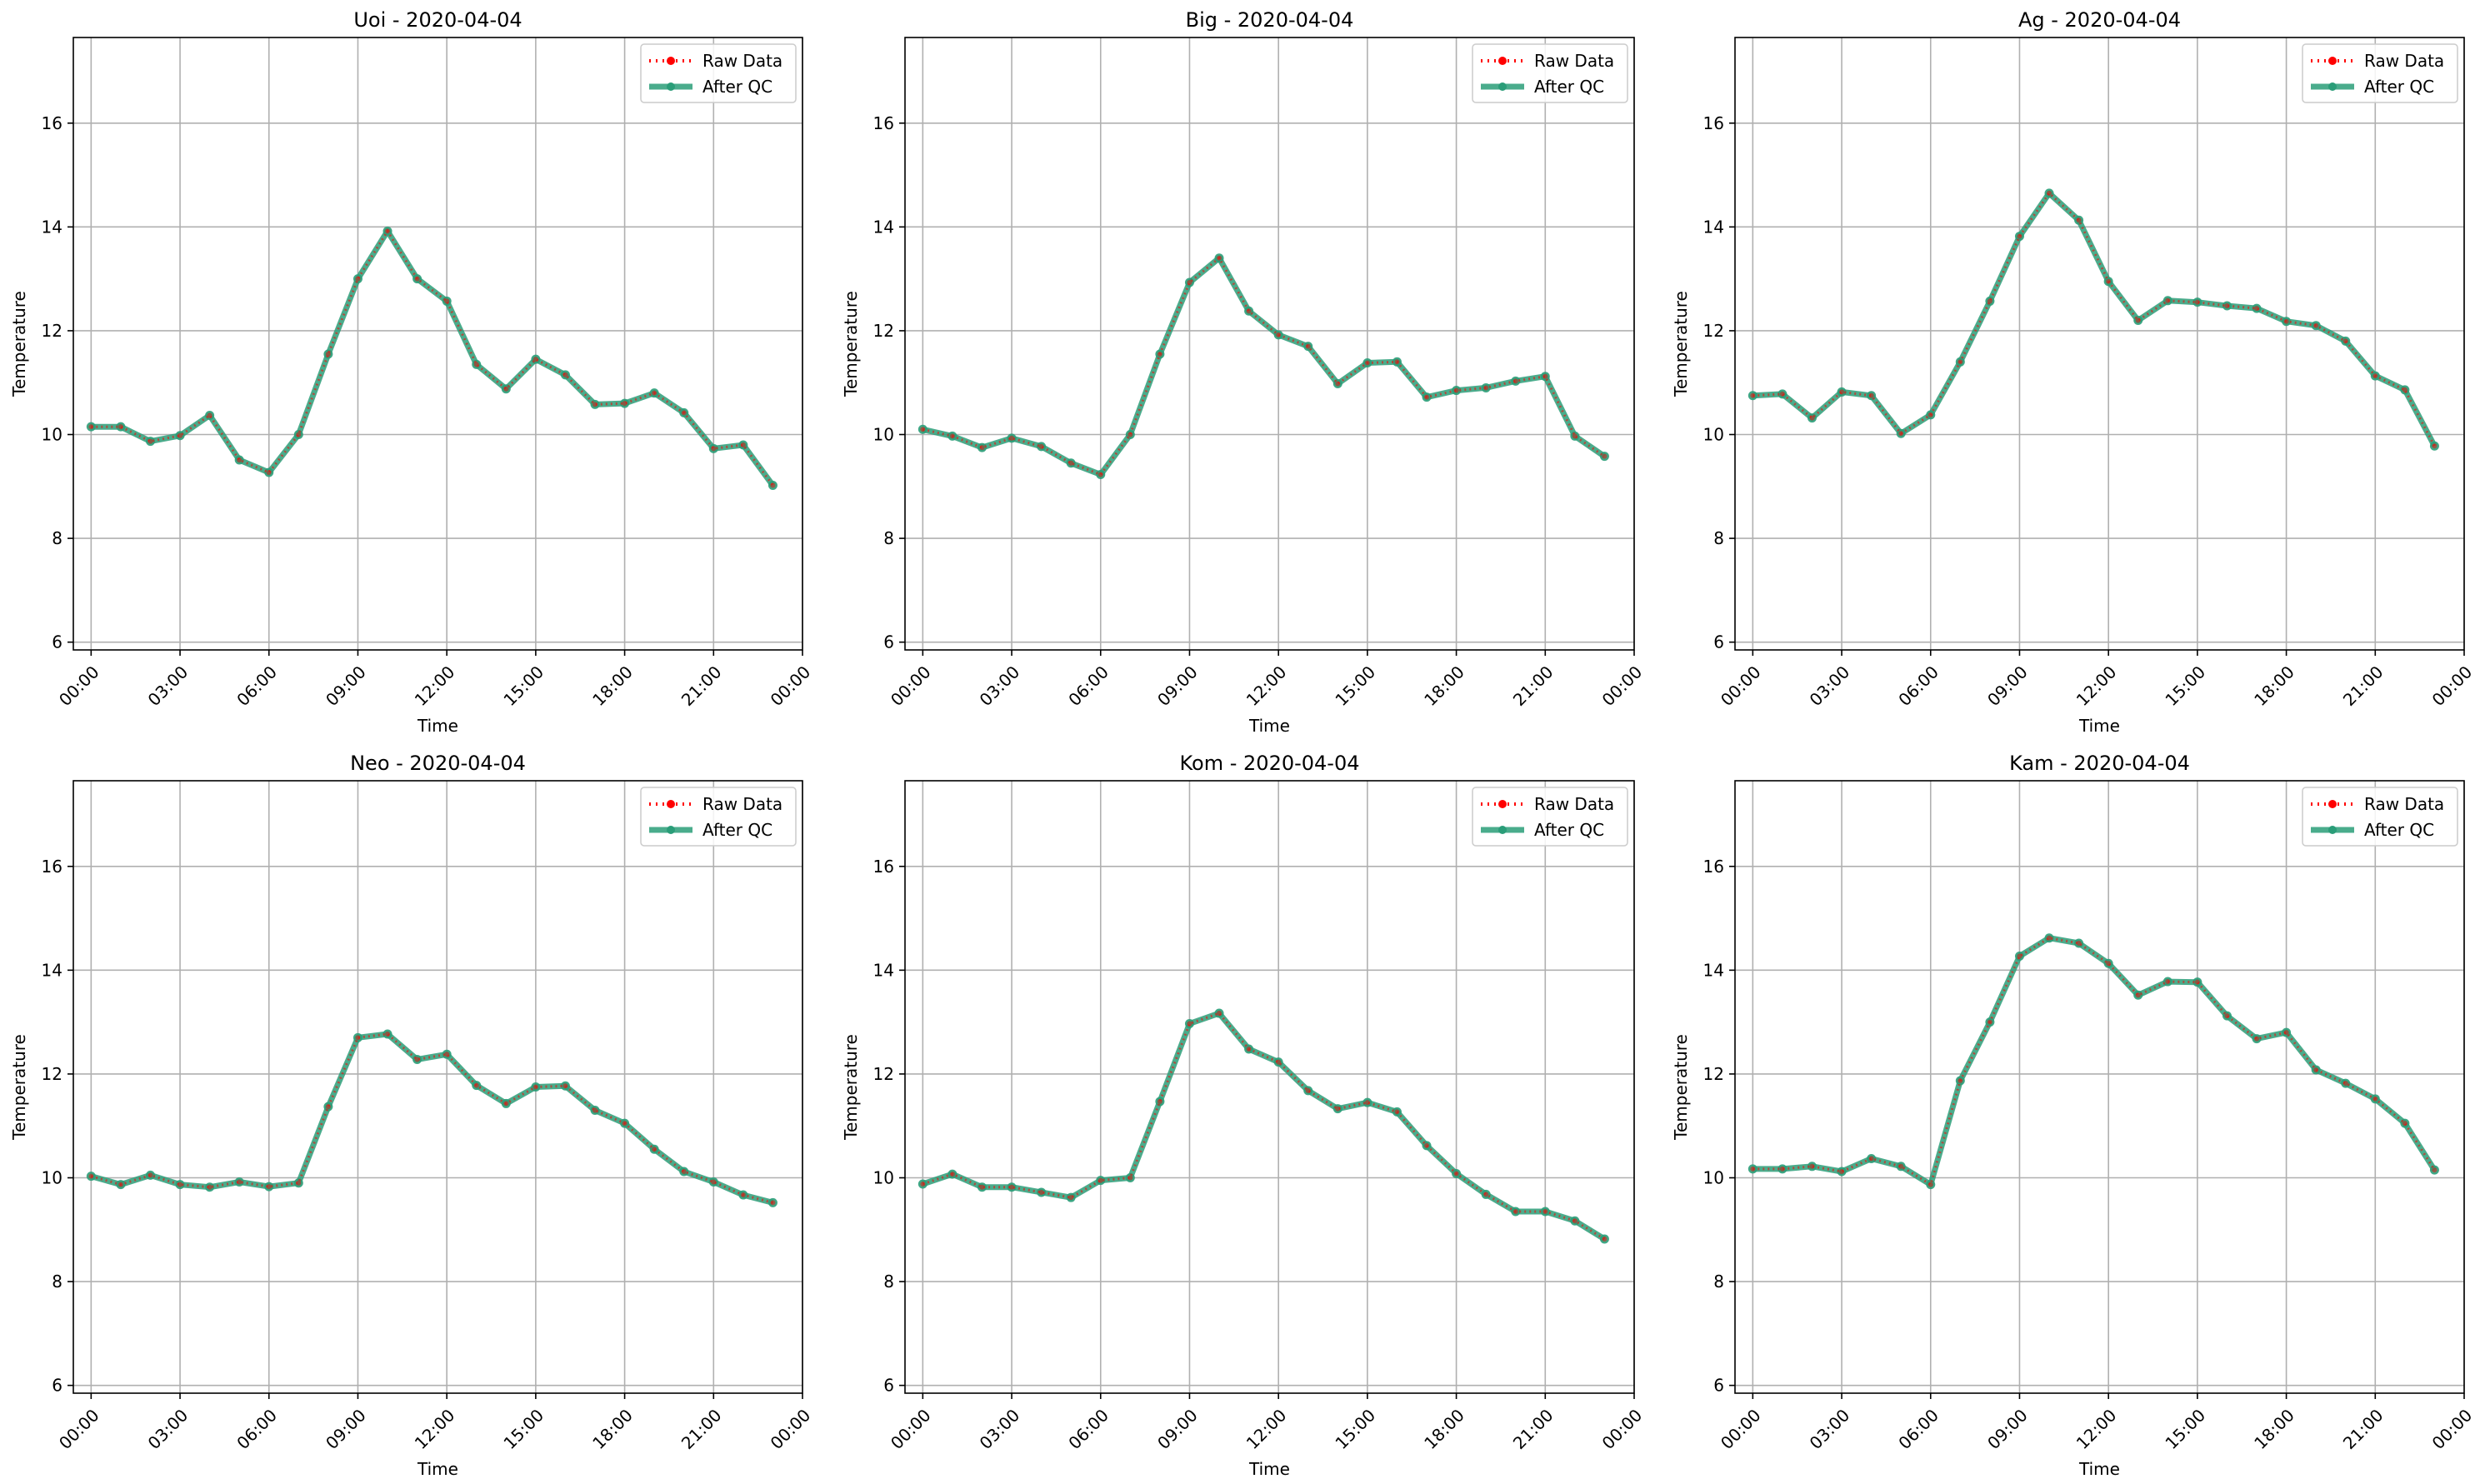  What do you see at coordinates (1713, 867) in the screenshot?
I see `y-tick-label: 16` at bounding box center [1713, 867].